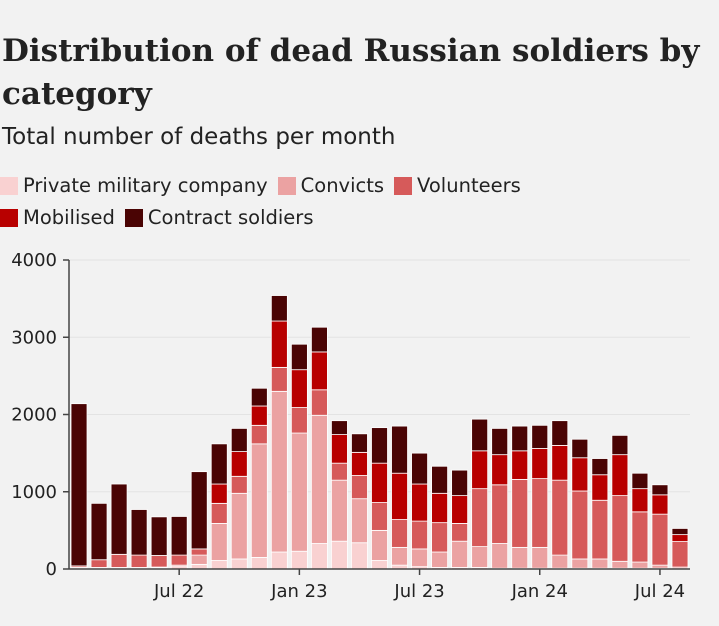 Image resolution: width=719 pixels, height=626 pixels. Describe the element at coordinates (133, 218) in the screenshot. I see `legend-swatch-contract-soldiers` at that location.